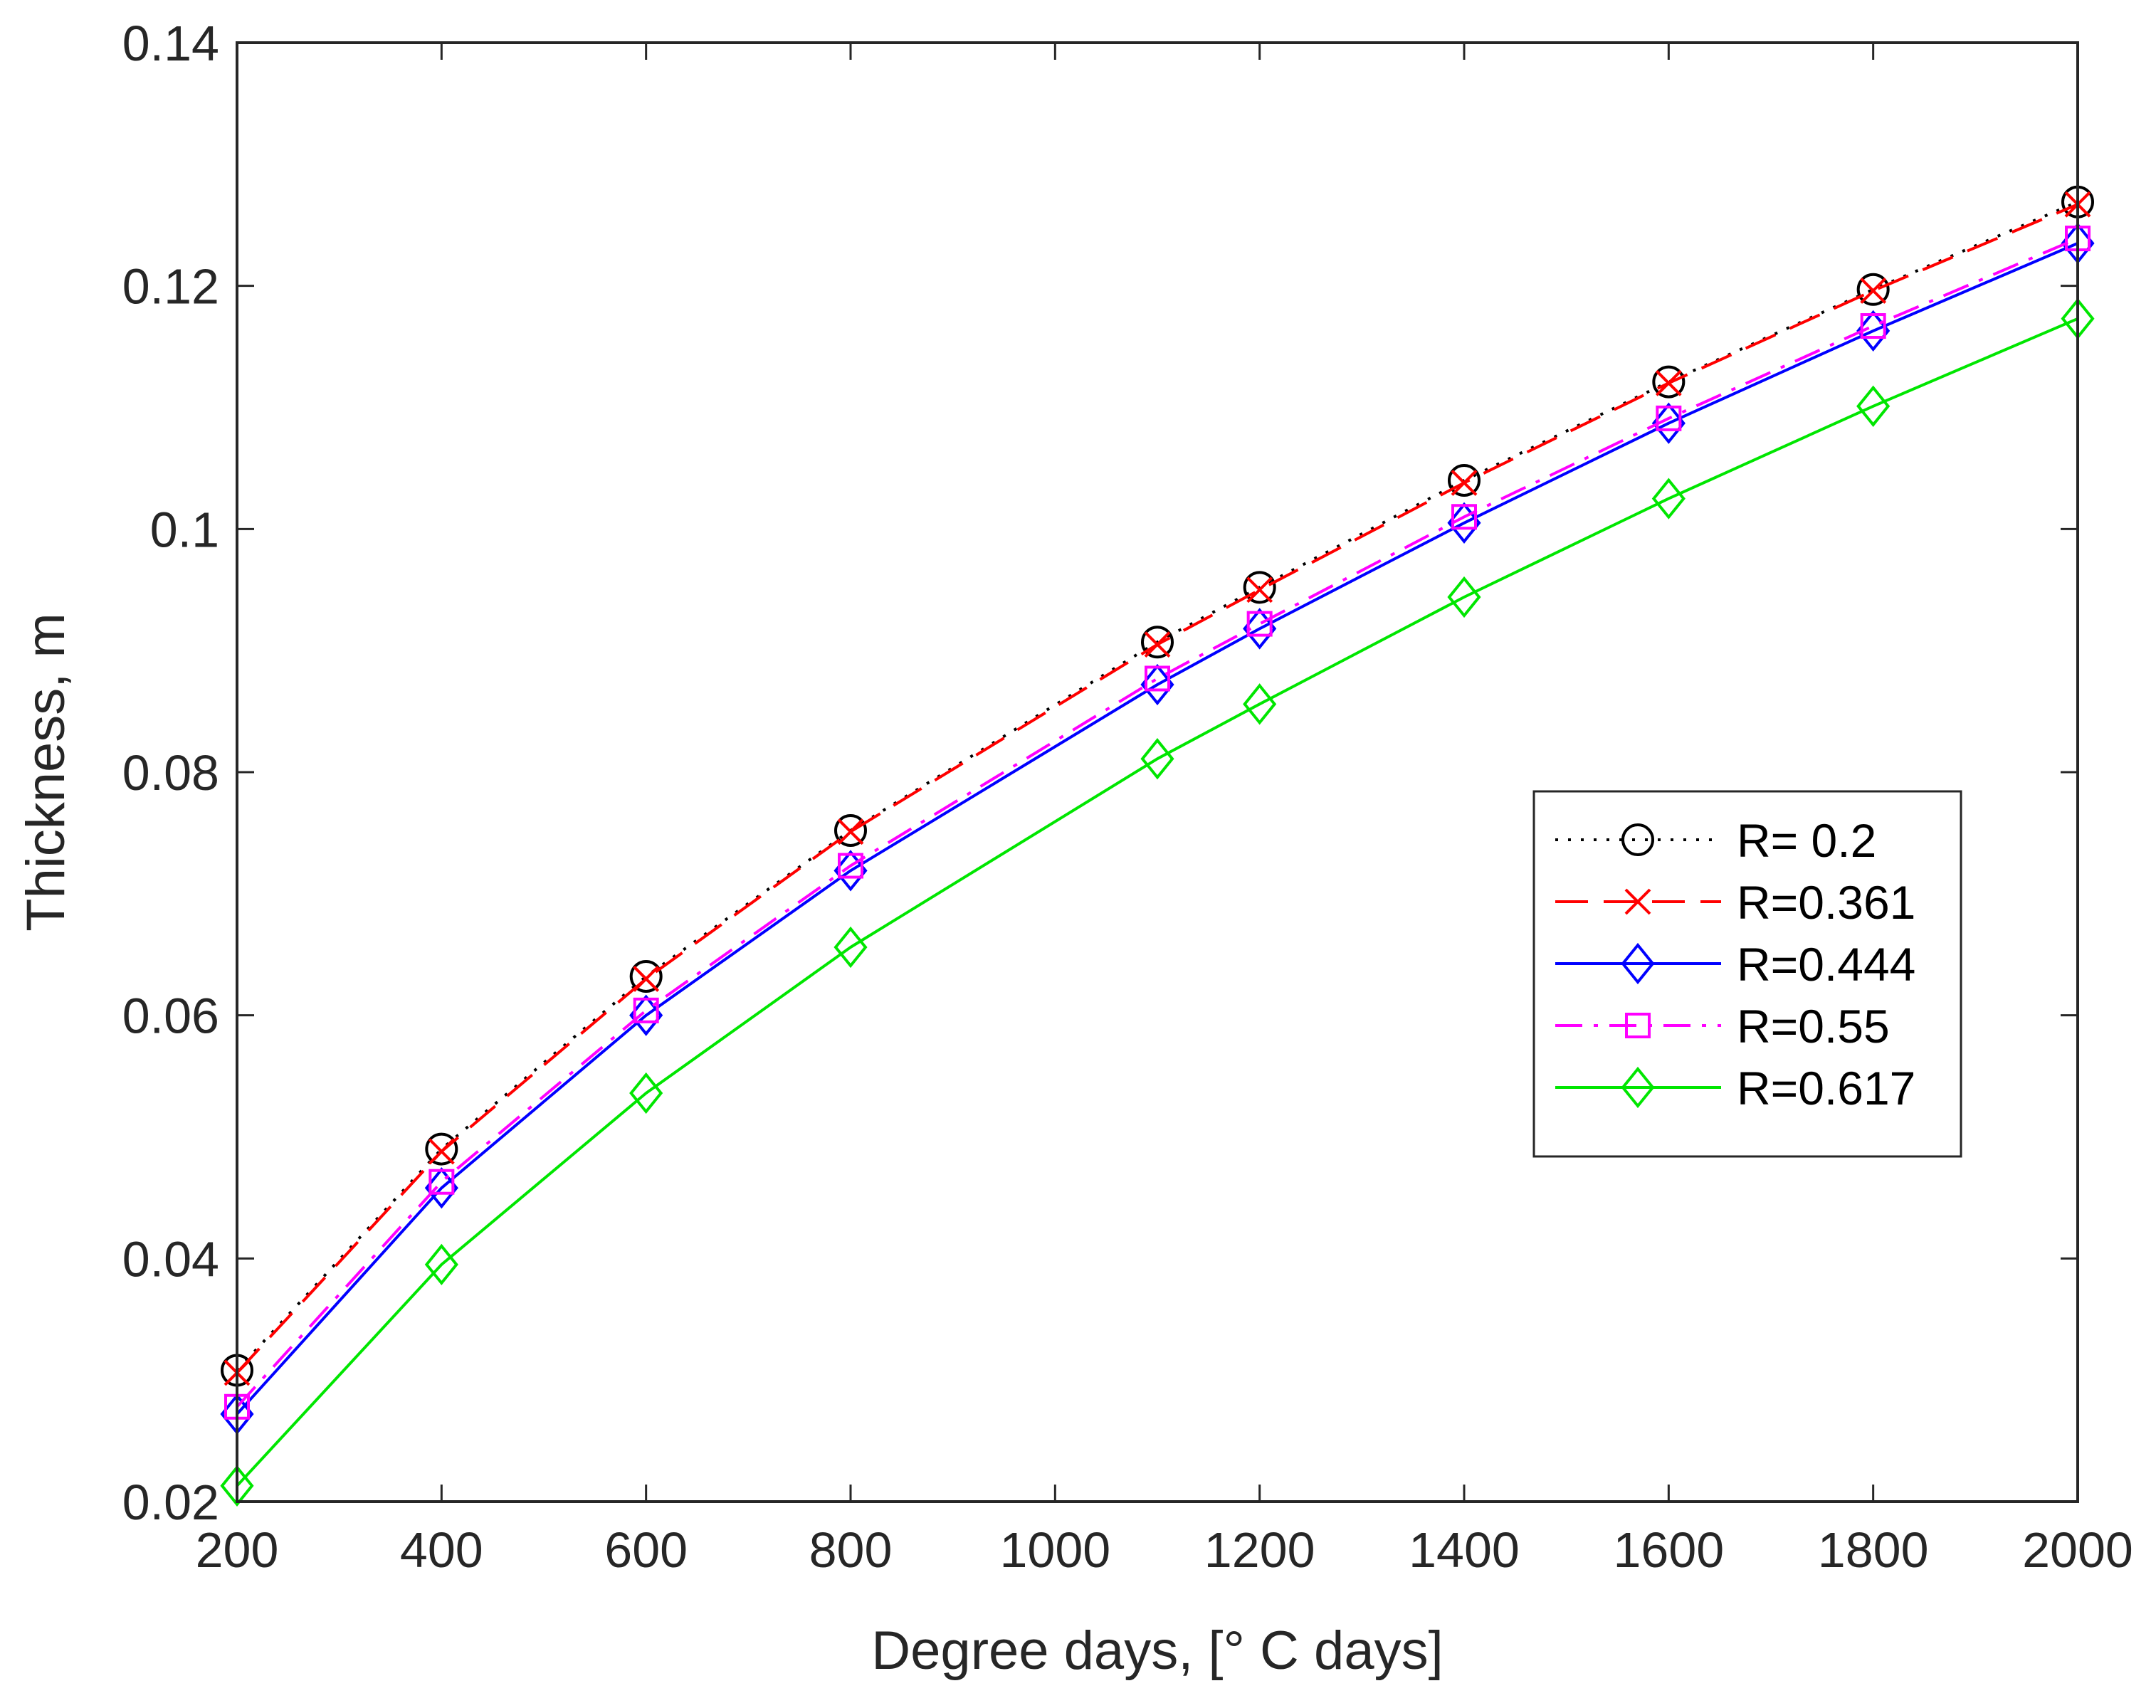 The width and height of the screenshot is (2156, 1708). Describe the element at coordinates (1464, 1550) in the screenshot. I see `x-tick-label: 1400` at that location.